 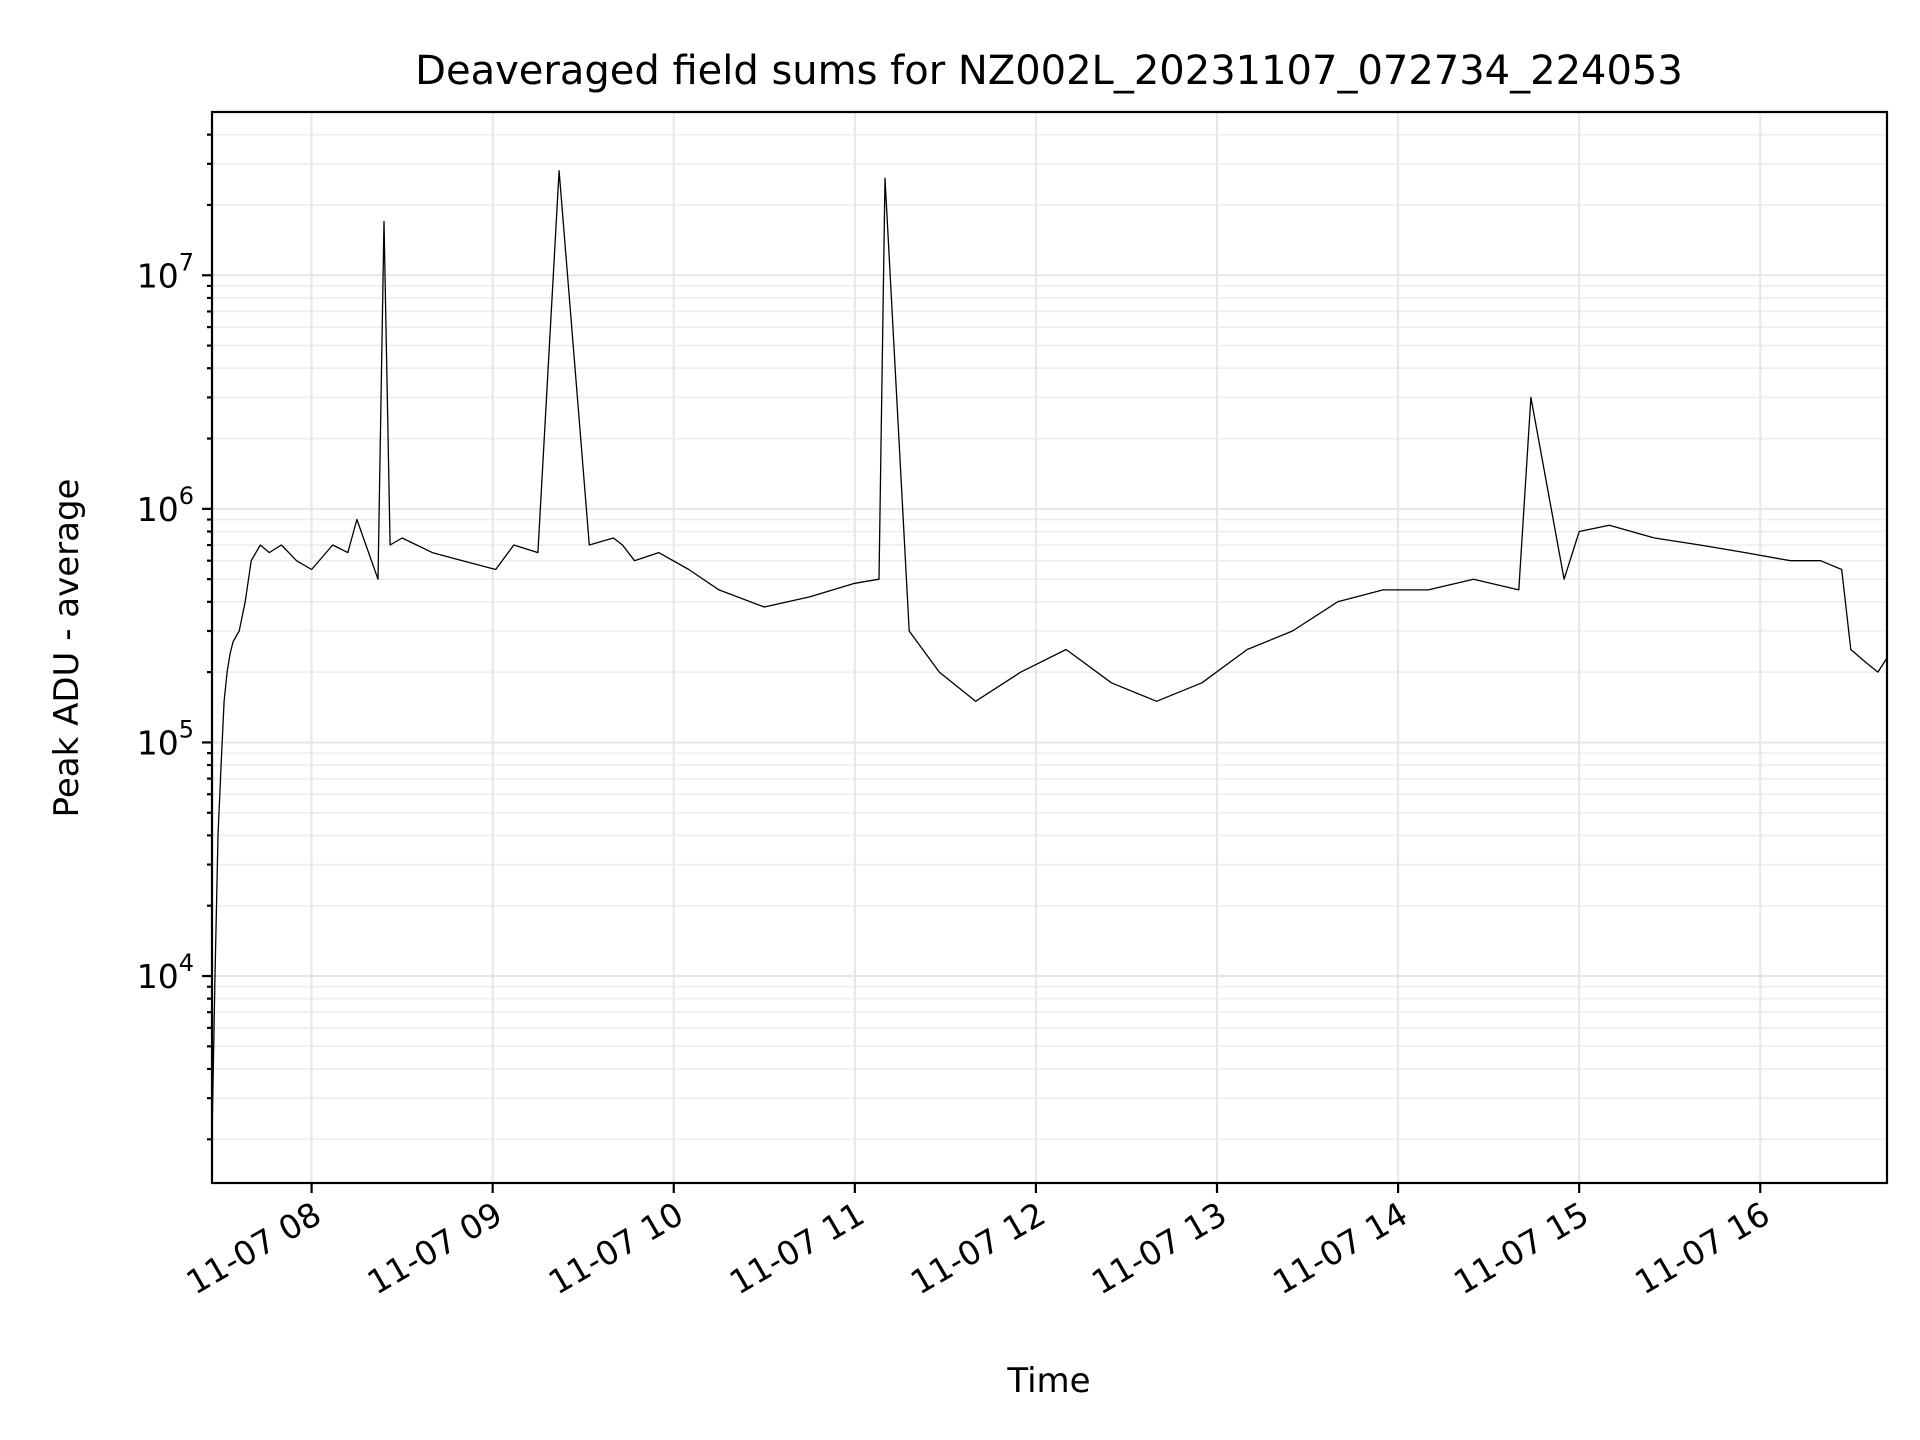 I want to click on x-tick-label: 11-07 11, so click(x=797, y=1248).